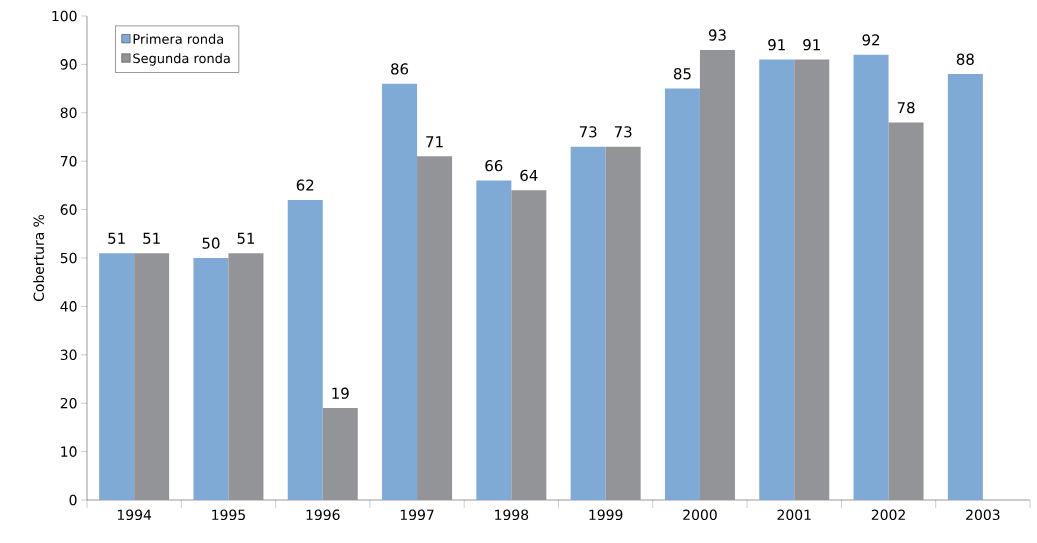  Describe the element at coordinates (682, 74) in the screenshot. I see `data-label: 85` at that location.